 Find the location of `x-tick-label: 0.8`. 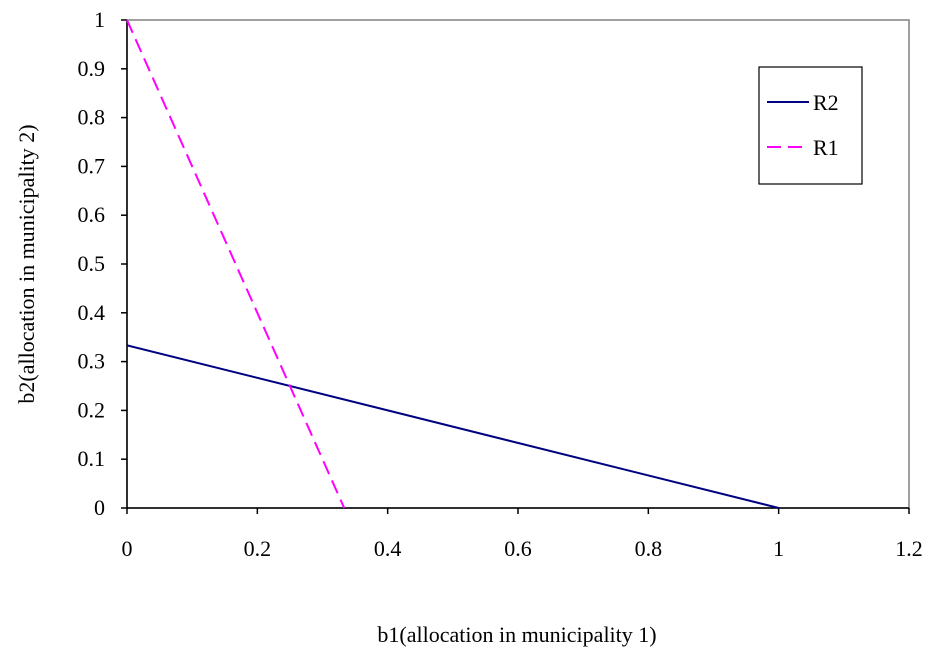

x-tick-label: 0.8 is located at coordinates (649, 548).